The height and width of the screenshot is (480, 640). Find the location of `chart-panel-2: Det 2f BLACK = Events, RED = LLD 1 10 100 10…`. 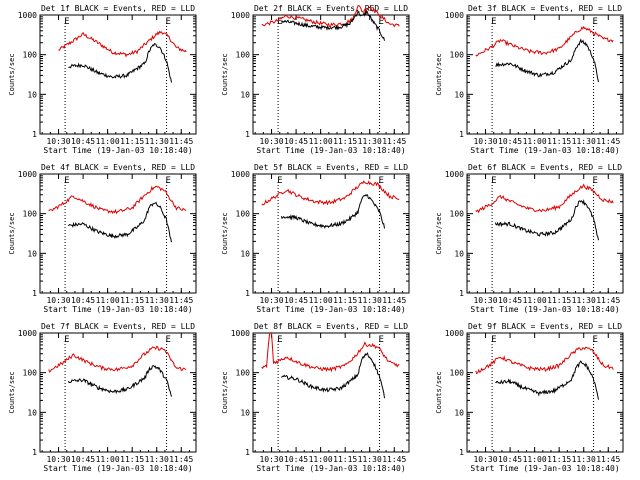

chart-panel-2: Det 2f BLACK = Events, RED = LLD 1 10 100 10… is located at coordinates (315, 79).